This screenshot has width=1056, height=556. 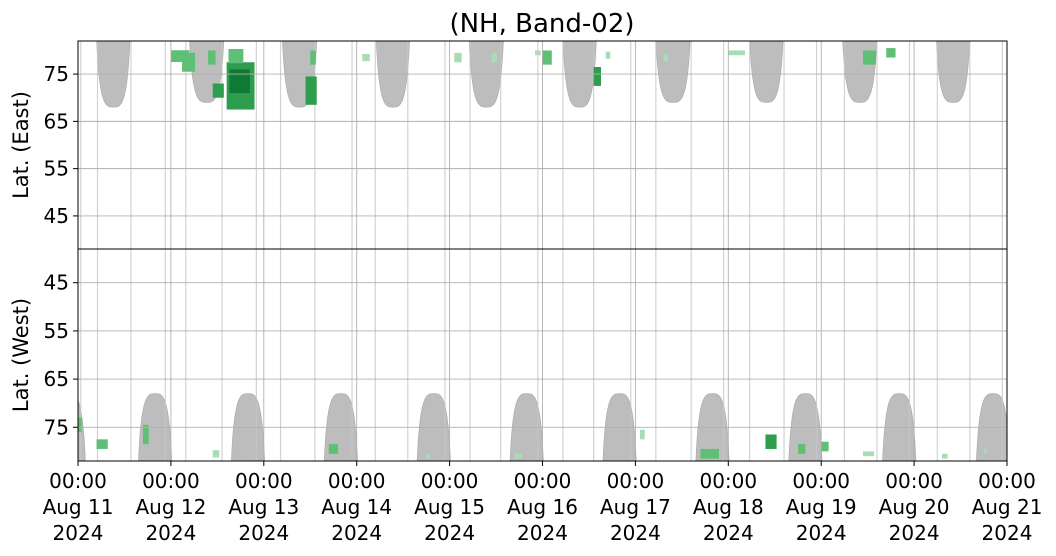 I want to click on x-tick-label-10-0: 00:00, so click(x=1007, y=481).